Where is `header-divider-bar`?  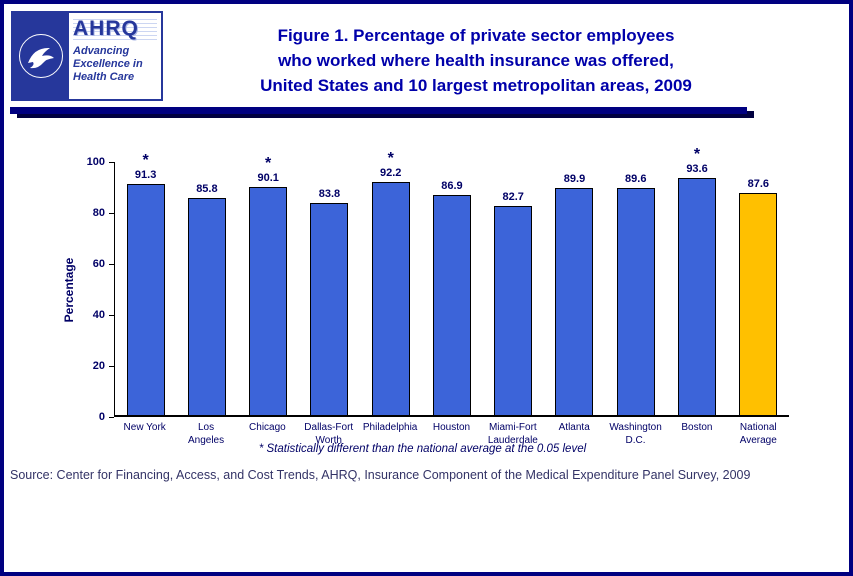 header-divider-bar is located at coordinates (378, 110).